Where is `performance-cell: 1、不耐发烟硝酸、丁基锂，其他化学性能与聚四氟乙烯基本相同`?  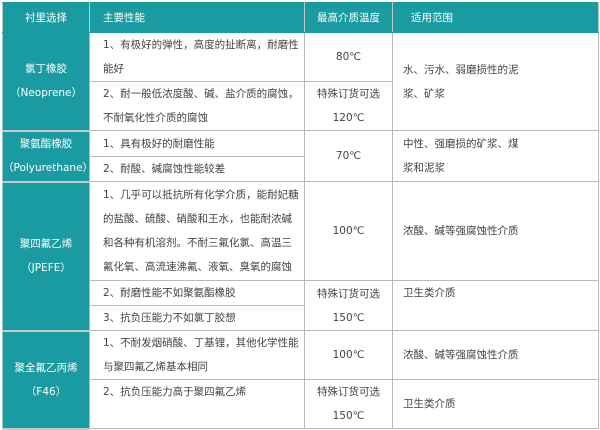
performance-cell: 1、不耐发烟硝酸、丁基锂，其他化学性能与聚四氟乙烯基本相同 is located at coordinates (197, 355).